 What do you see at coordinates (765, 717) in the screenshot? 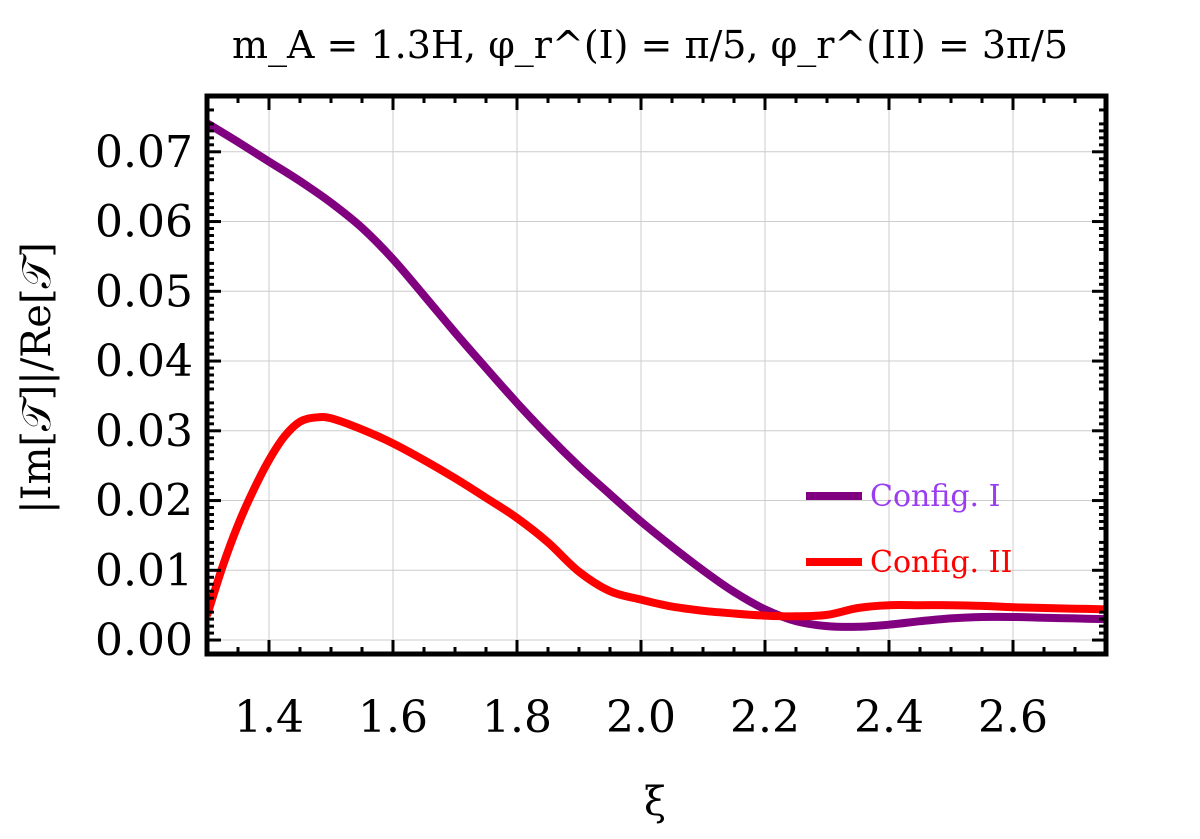
I see `x-tick-label: 2.2` at bounding box center [765, 717].